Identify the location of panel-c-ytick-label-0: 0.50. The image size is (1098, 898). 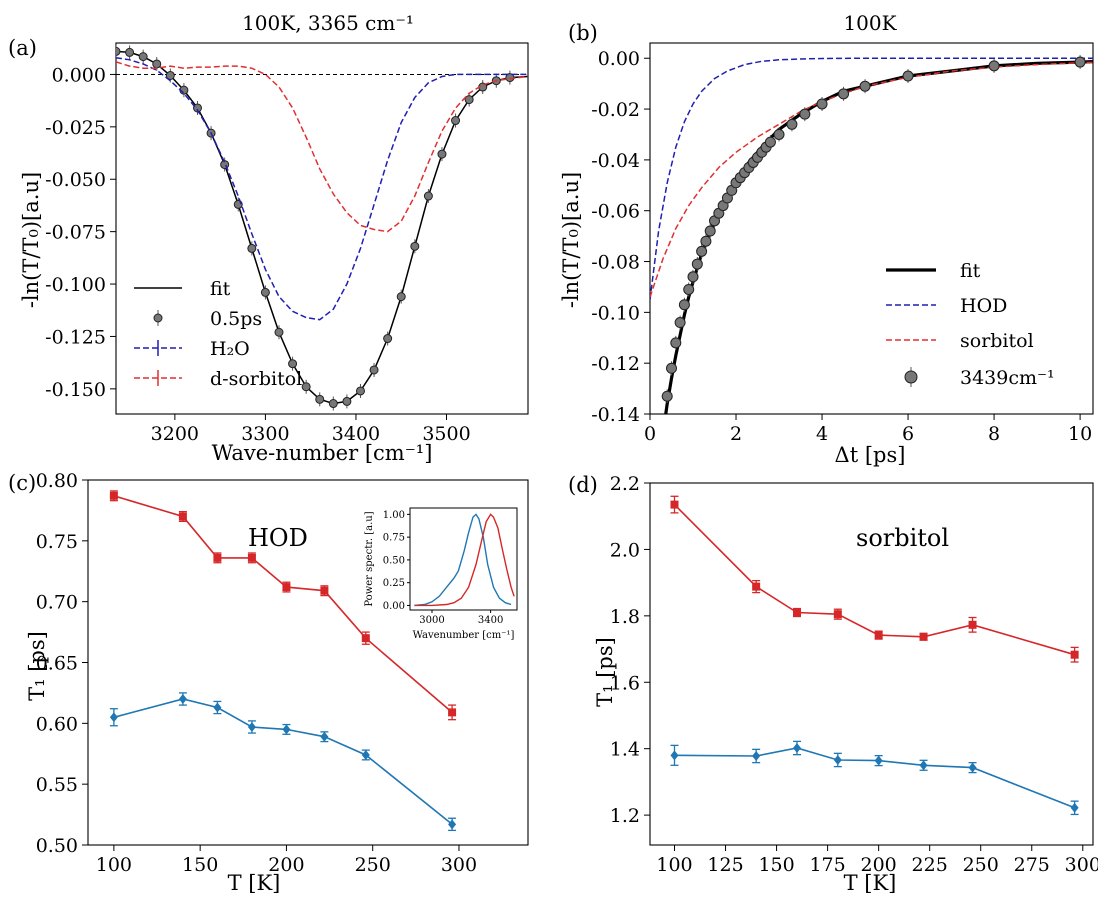
(57, 846).